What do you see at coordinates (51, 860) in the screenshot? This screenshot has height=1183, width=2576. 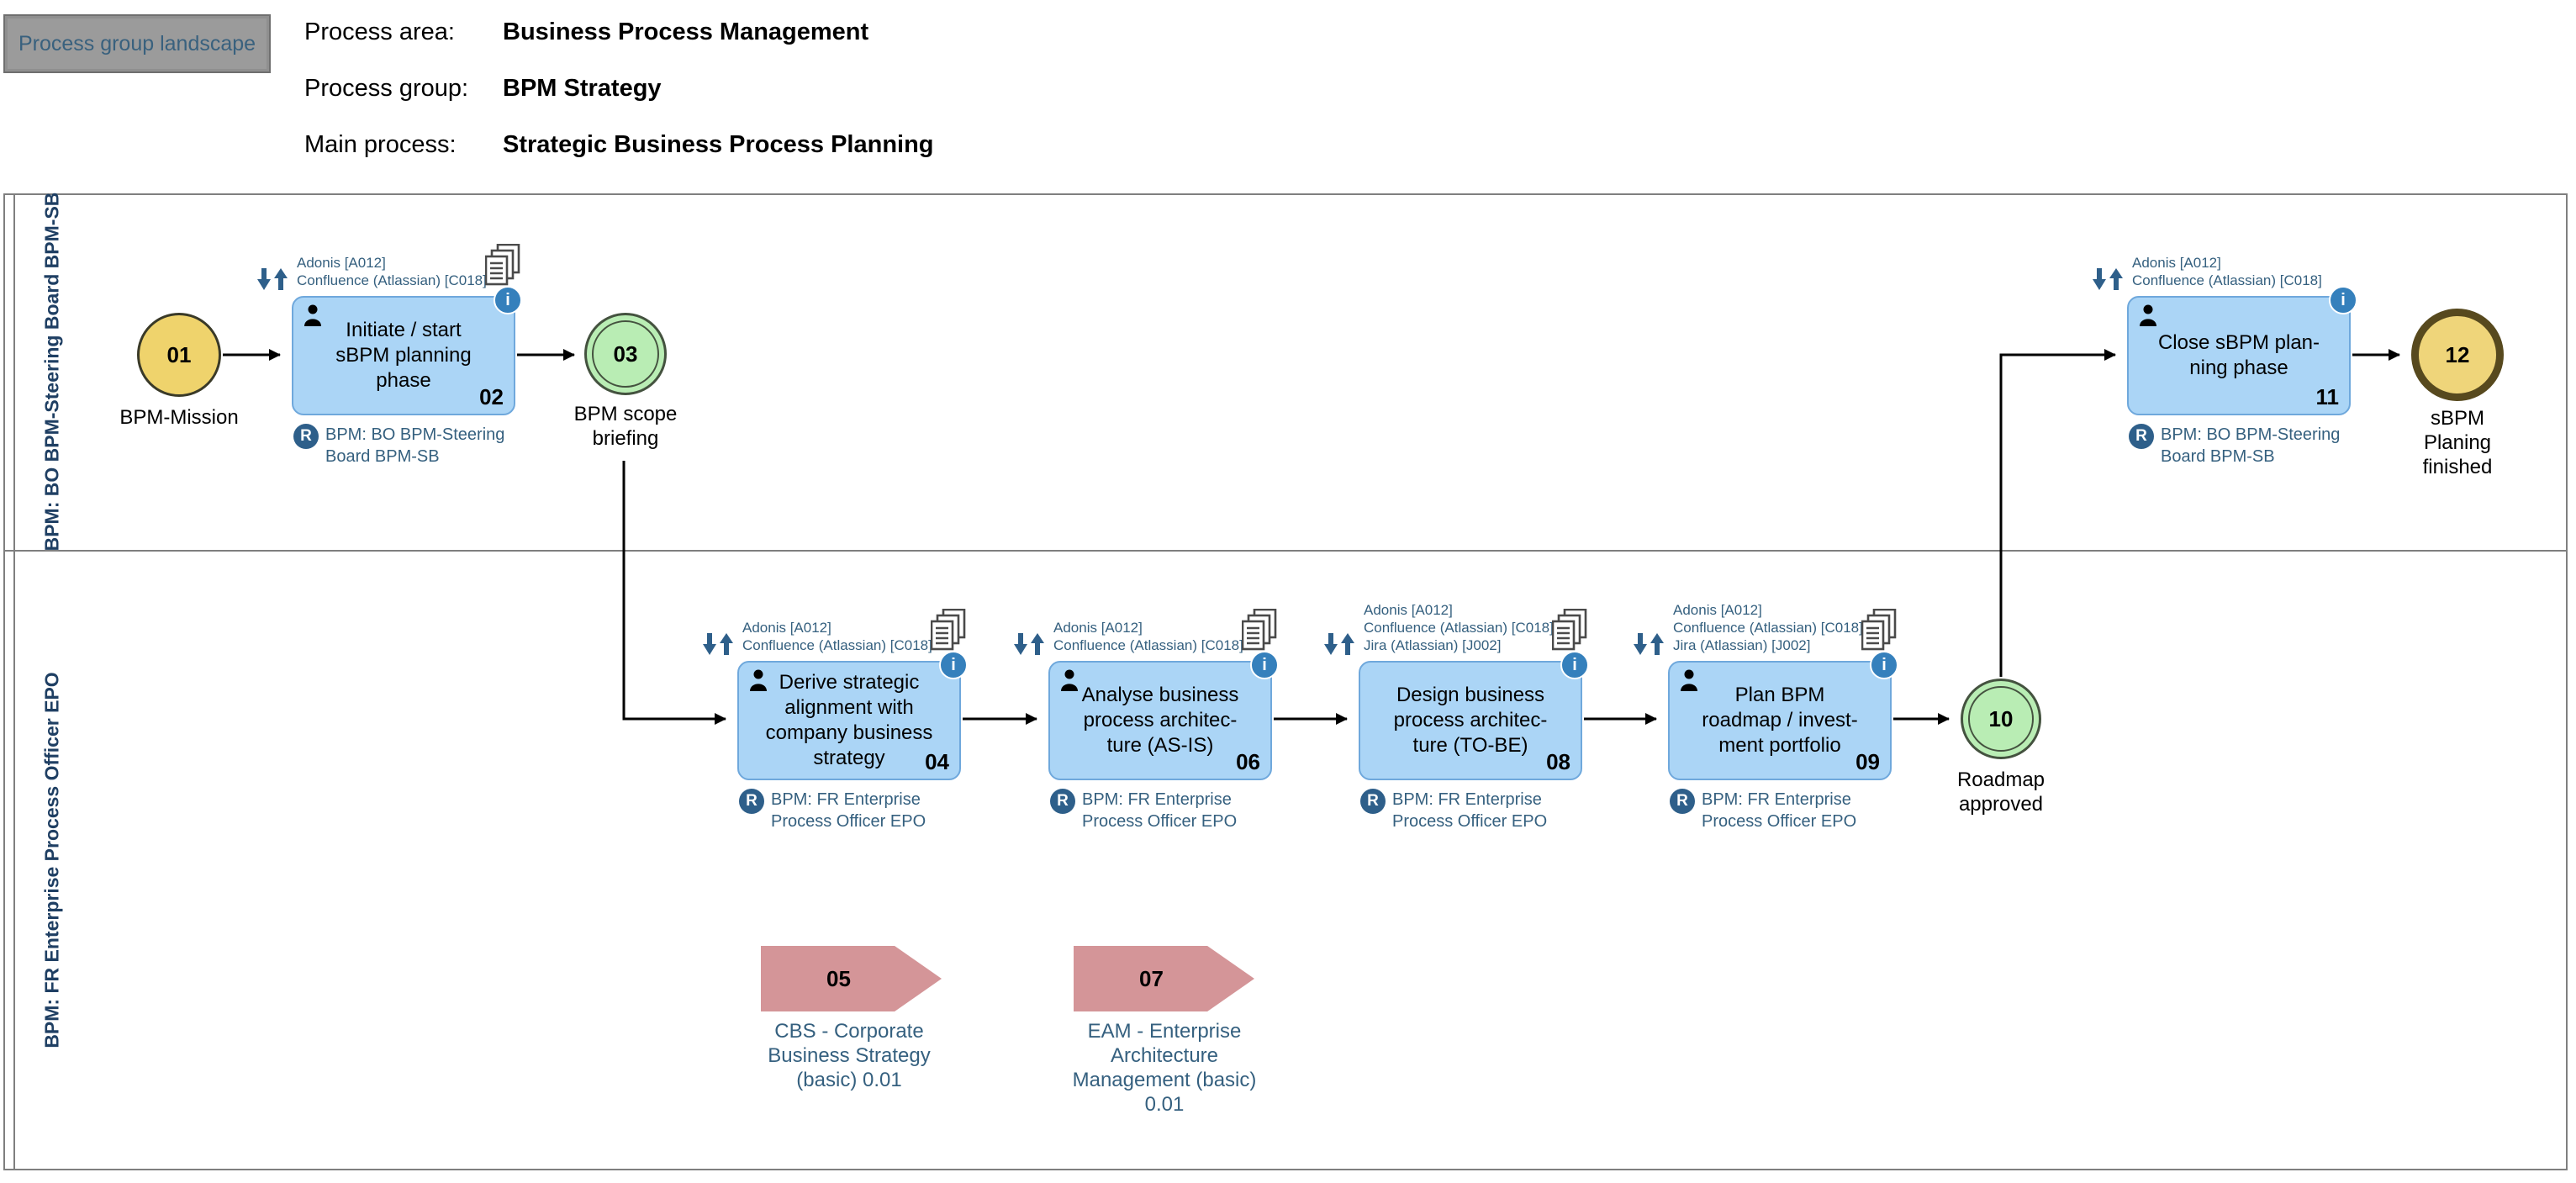 I see `lane-label-process-officer: BPM: FR Enterprise Process Officer EPO` at bounding box center [51, 860].